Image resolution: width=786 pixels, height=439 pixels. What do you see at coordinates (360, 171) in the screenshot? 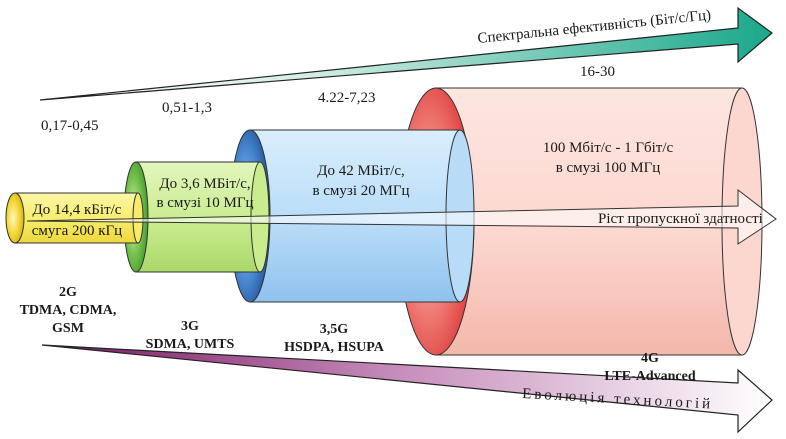
I see `speed-35g: До 42 МБіт/с,` at bounding box center [360, 171].